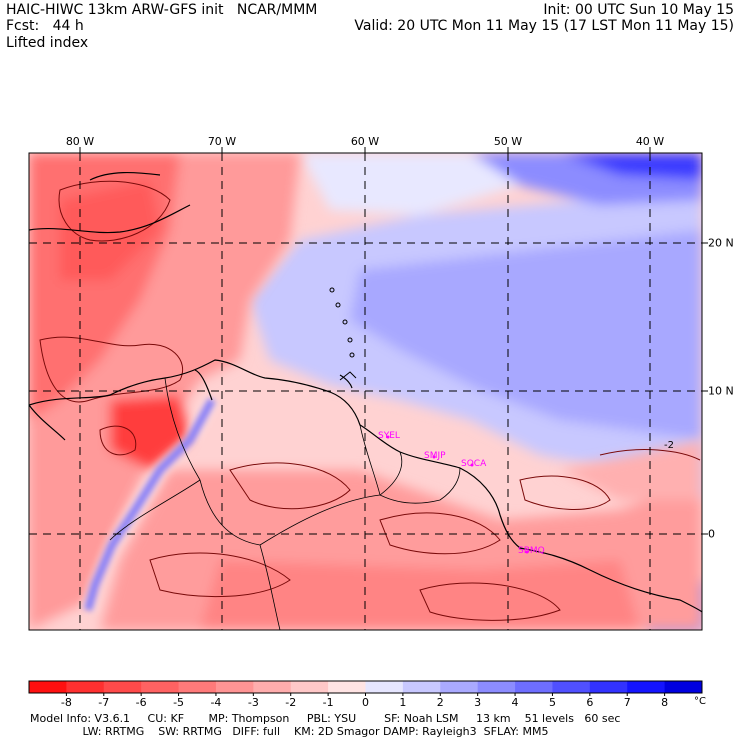  Describe the element at coordinates (515, 702) in the screenshot. I see `colorbar-tick-label: 4` at that location.